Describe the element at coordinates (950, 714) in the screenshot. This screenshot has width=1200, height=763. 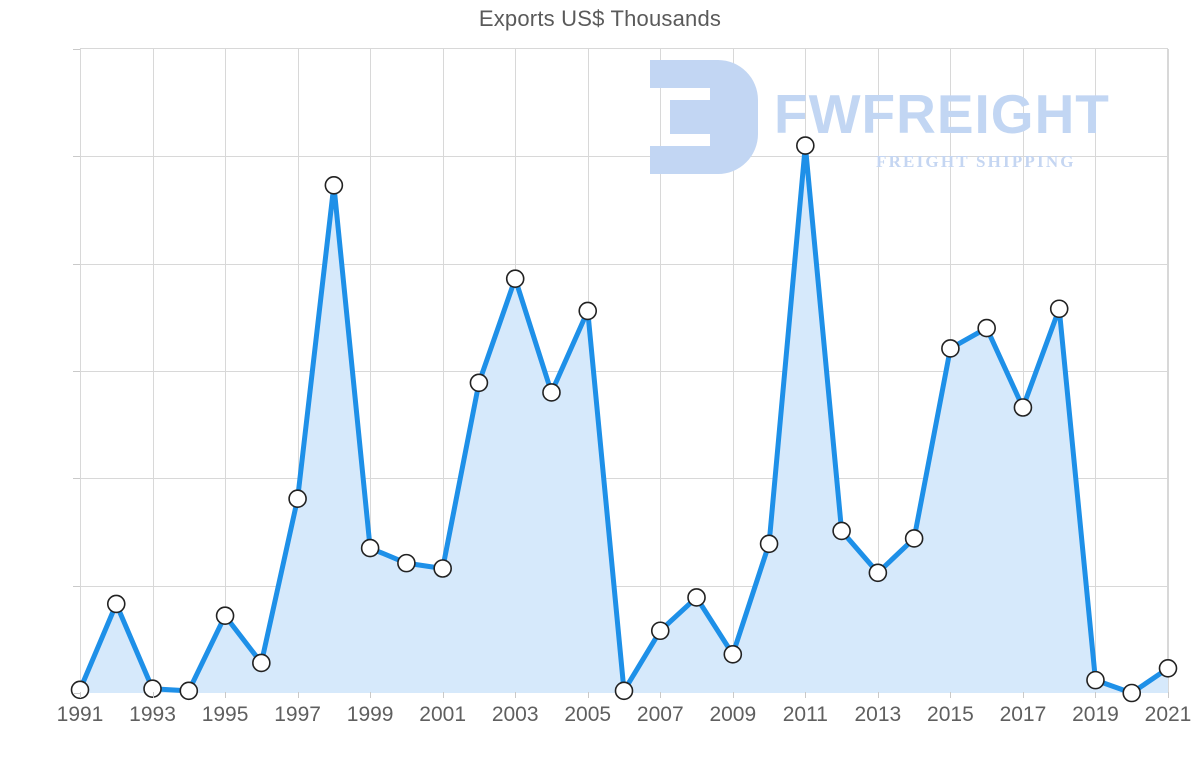
I see `x-tick-label: 2015` at that location.